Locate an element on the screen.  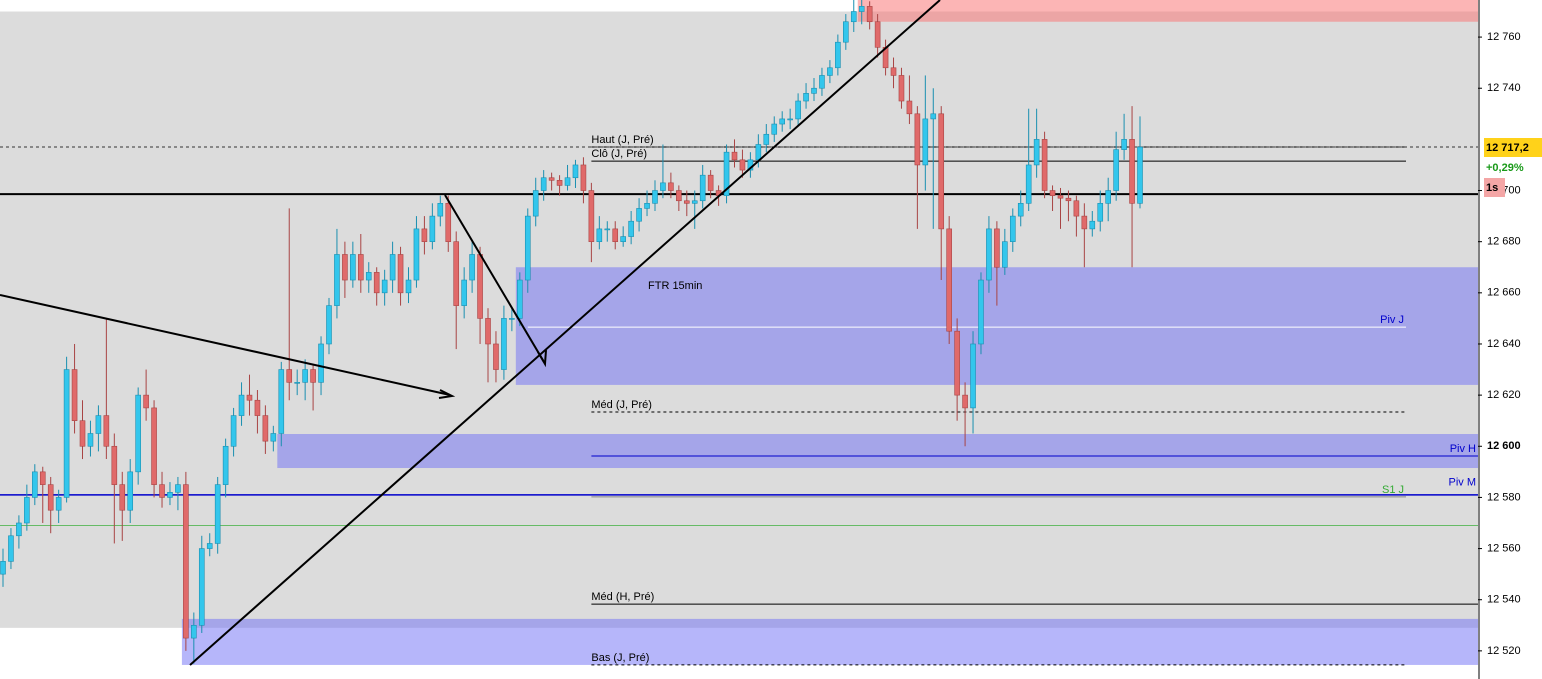
zone is located at coordinates (1167, 11).